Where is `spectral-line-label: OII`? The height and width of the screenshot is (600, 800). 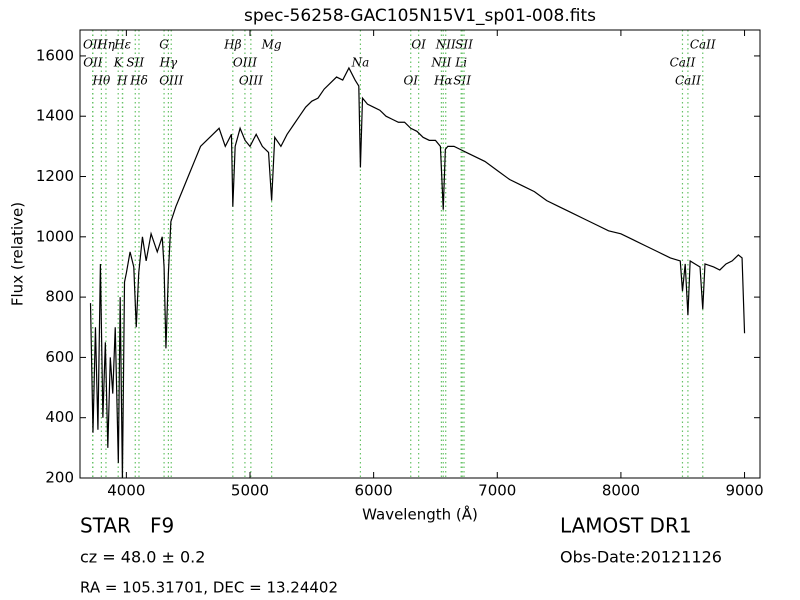 spectral-line-label: OII is located at coordinates (93, 63).